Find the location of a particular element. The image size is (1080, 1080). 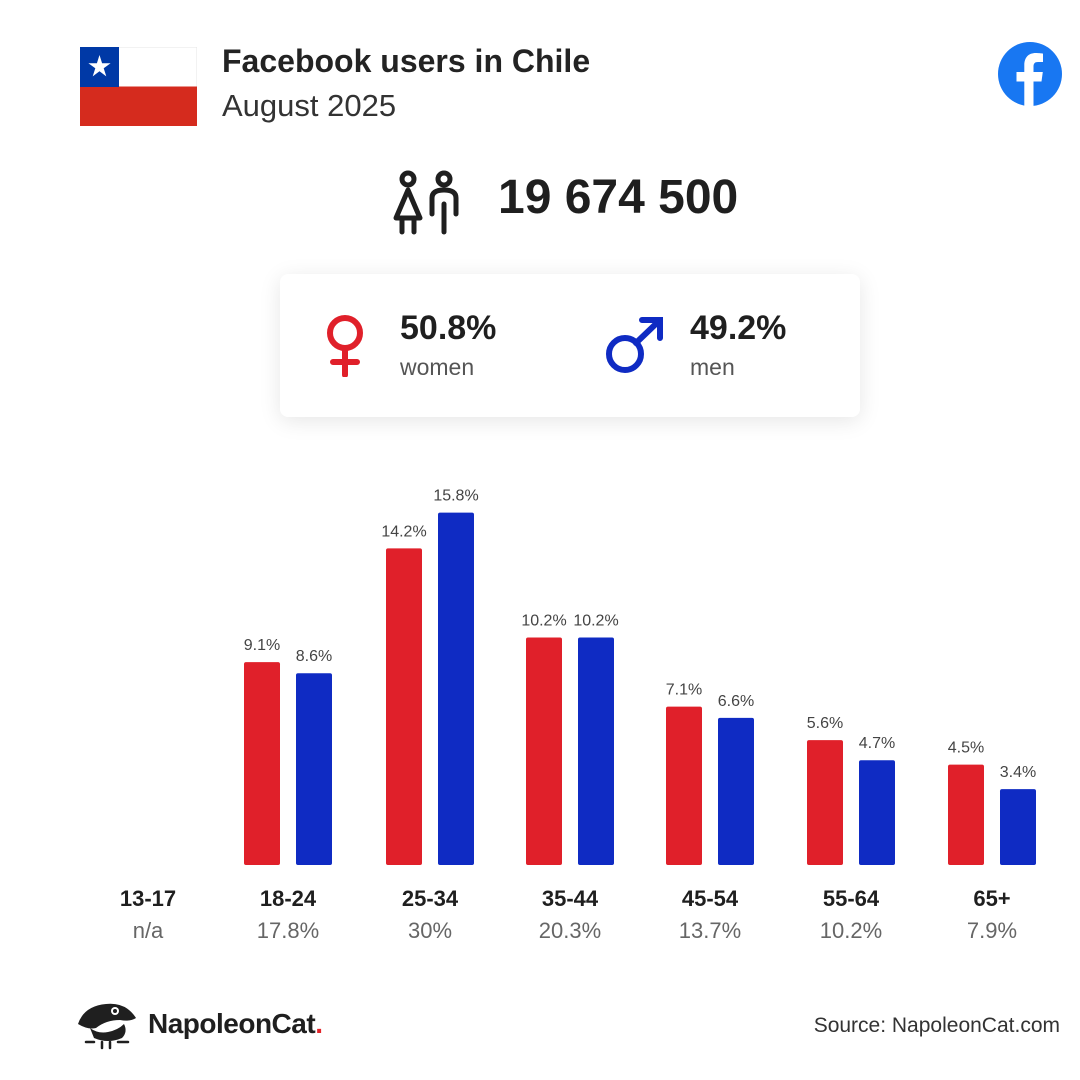

page-title: Facebook users in Chile is located at coordinates (406, 61).